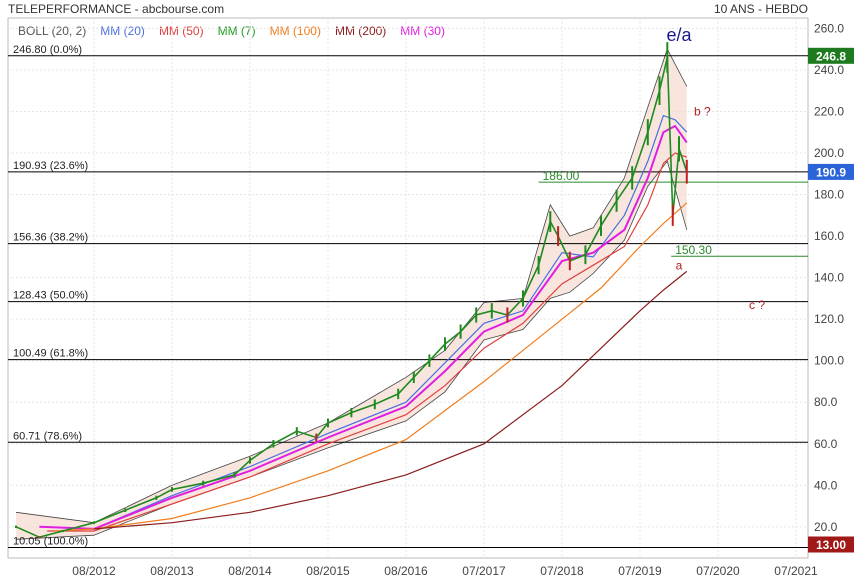 Image resolution: width=855 pixels, height=580 pixels. I want to click on x-tick-label-7: 07/2019, so click(640, 571).